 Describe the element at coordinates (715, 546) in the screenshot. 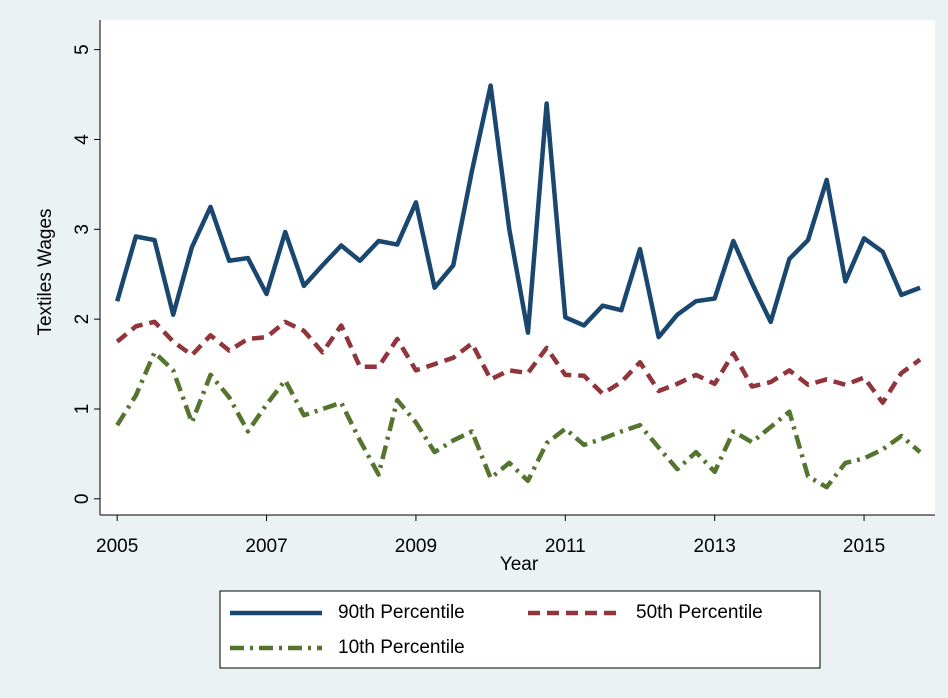

I see `x-tick-label: 2013` at that location.